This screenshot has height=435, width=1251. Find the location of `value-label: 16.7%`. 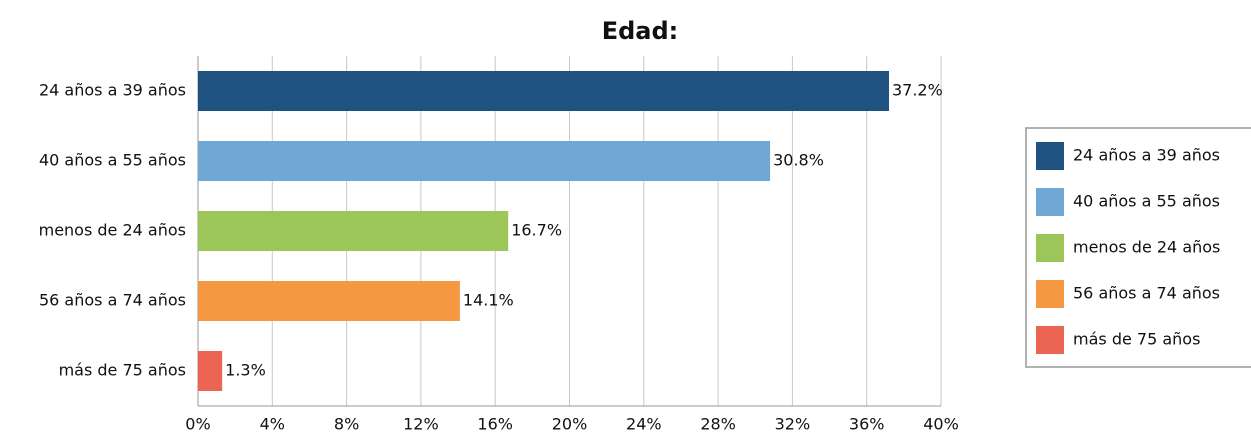

value-label: 16.7% is located at coordinates (536, 230).